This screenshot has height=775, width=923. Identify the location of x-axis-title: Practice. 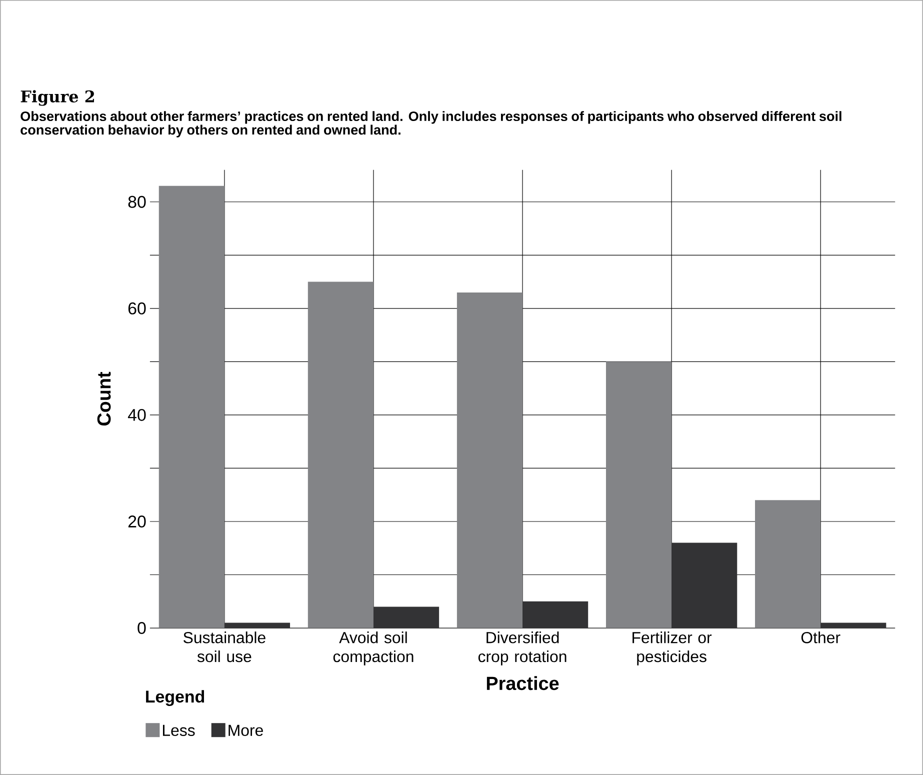
(522, 683).